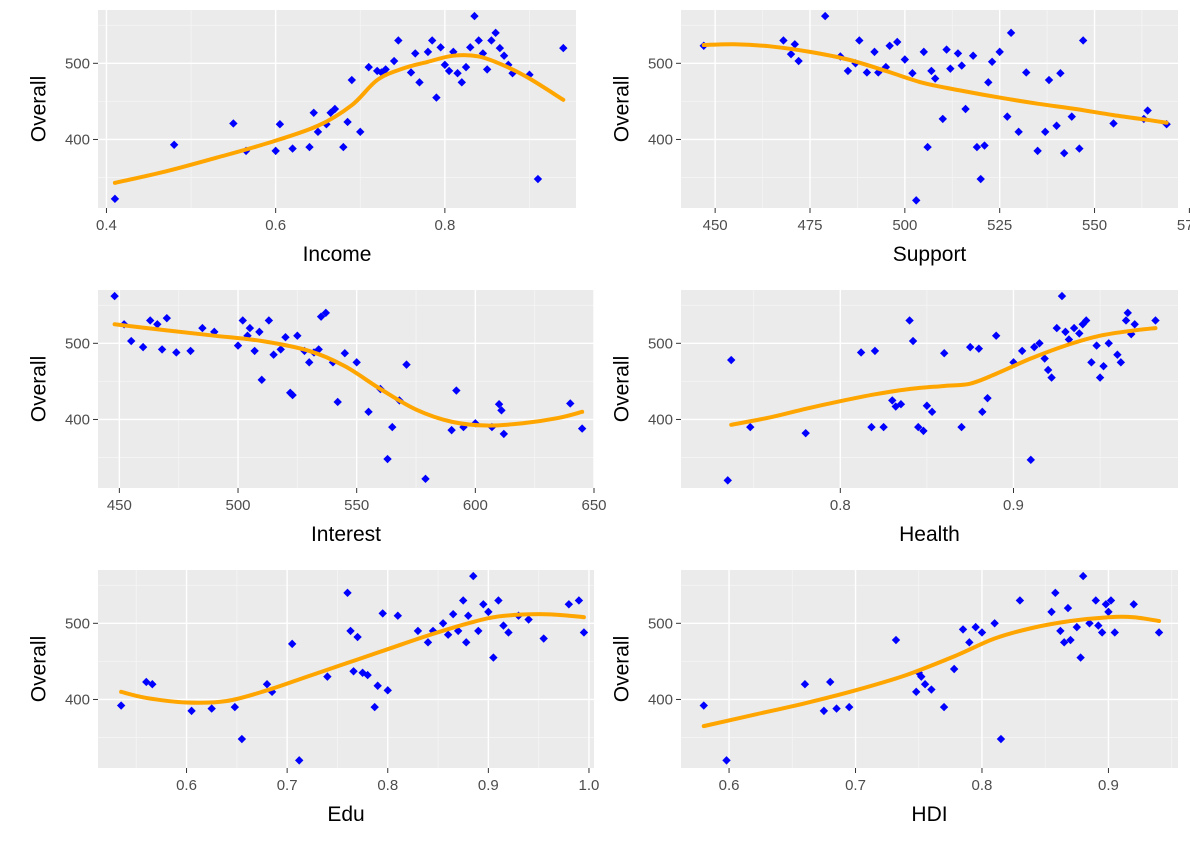  I want to click on x-axis-title: Support, so click(930, 254).